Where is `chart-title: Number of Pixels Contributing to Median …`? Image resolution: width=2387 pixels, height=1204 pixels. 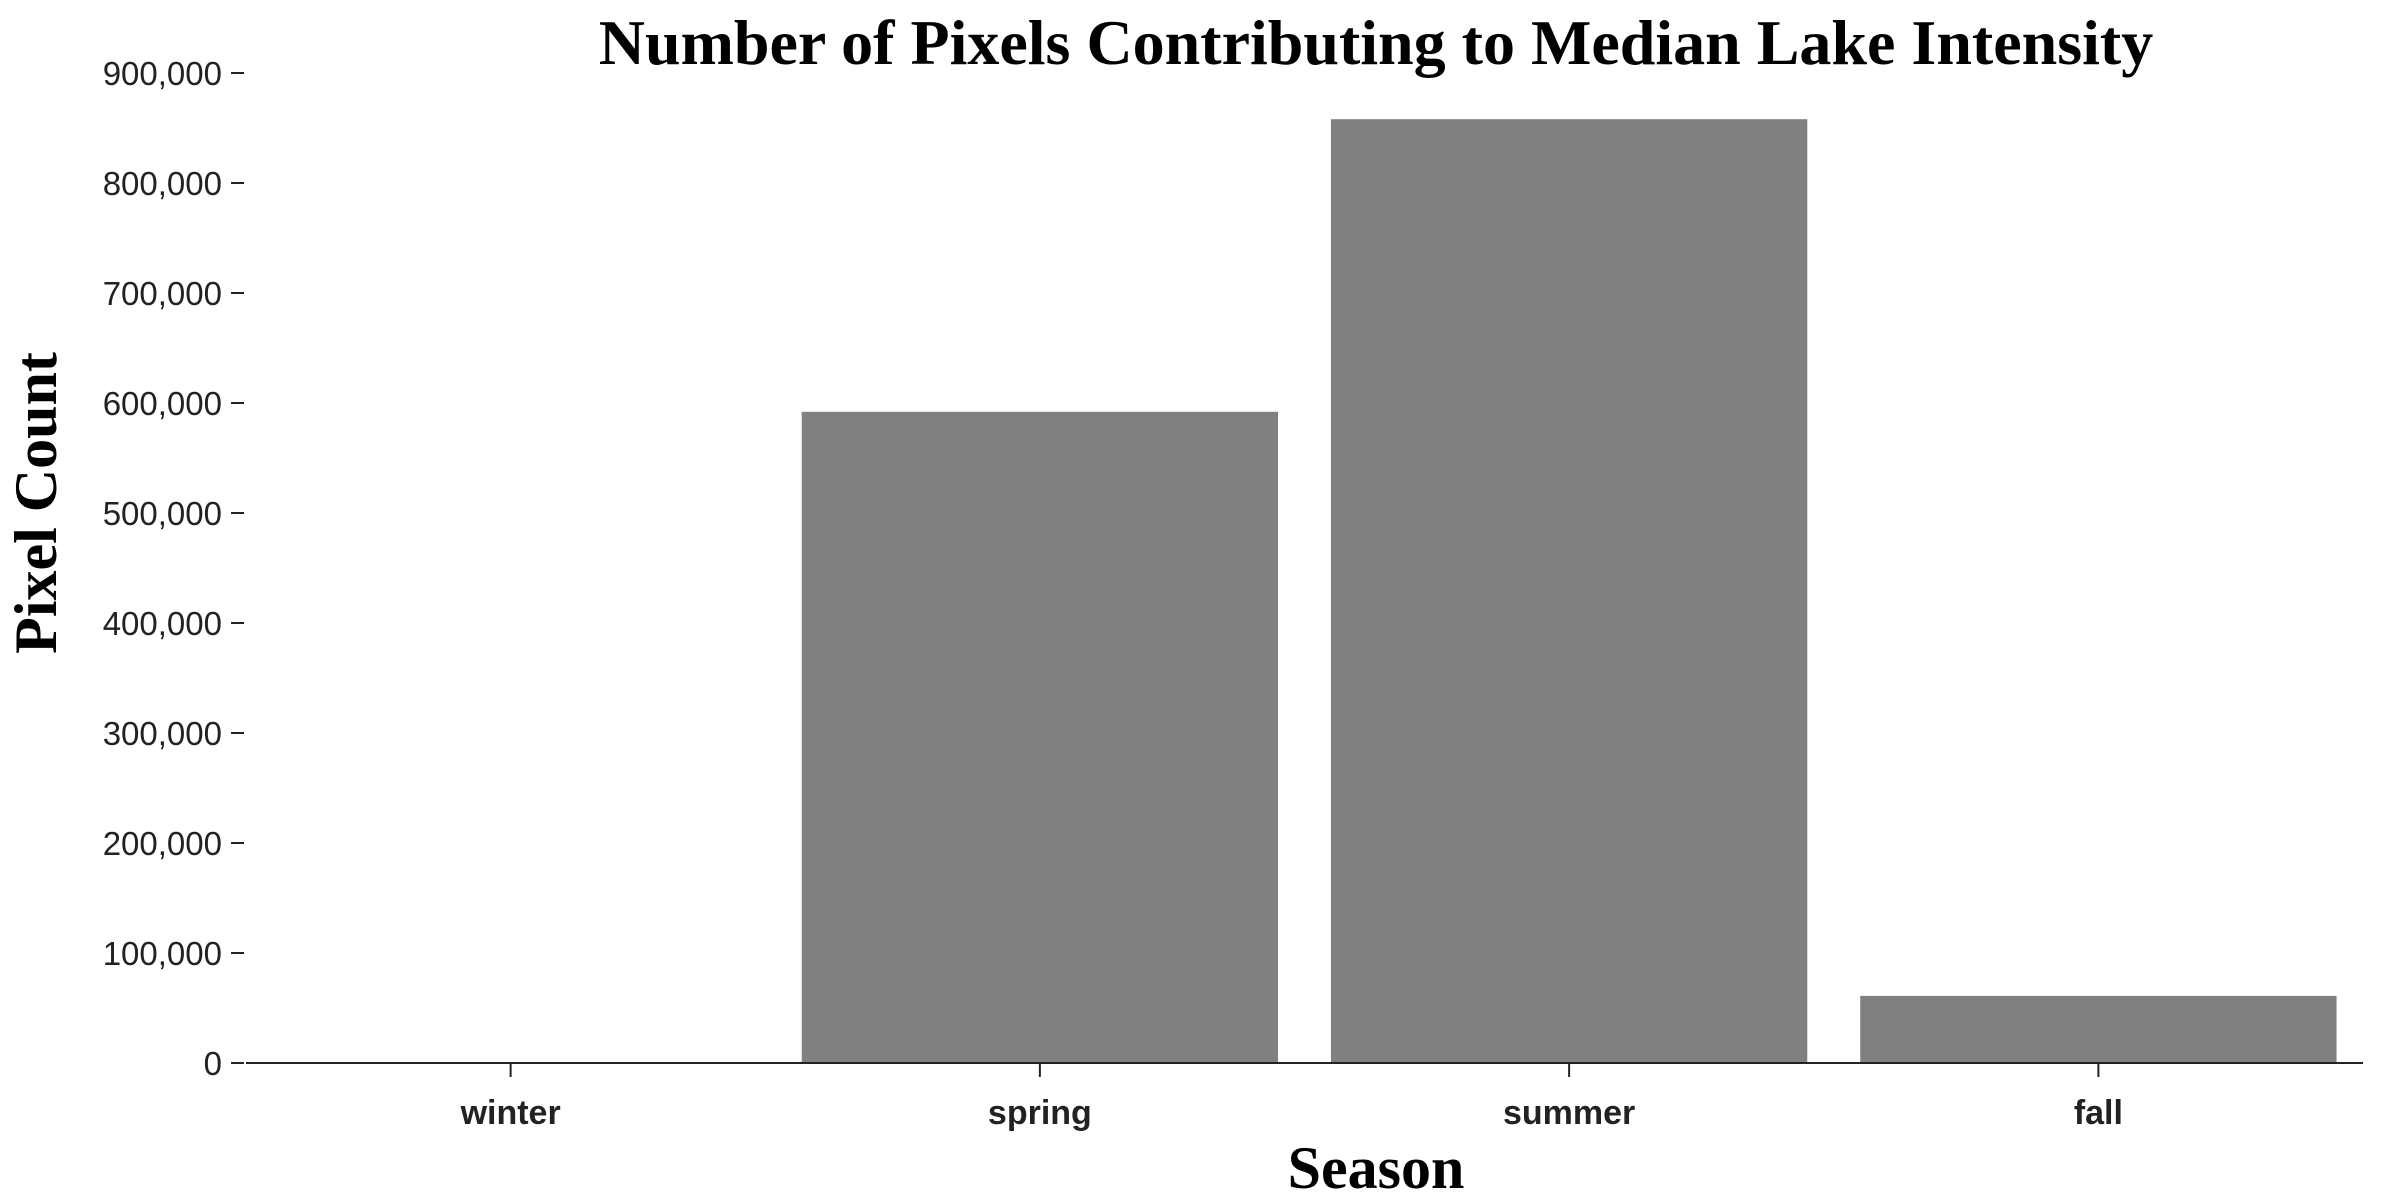
chart-title: Number of Pixels Contributing to Median … is located at coordinates (1376, 42).